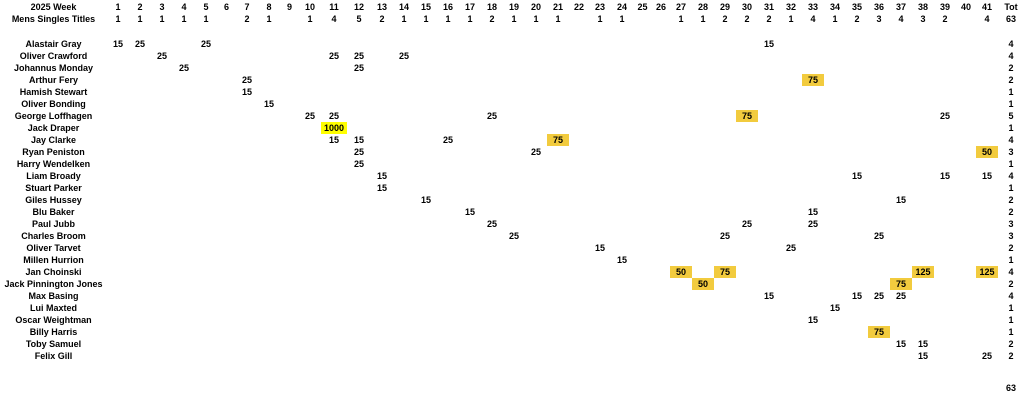 The width and height of the screenshot is (1024, 406). I want to click on week-header: 35, so click(856, 7).